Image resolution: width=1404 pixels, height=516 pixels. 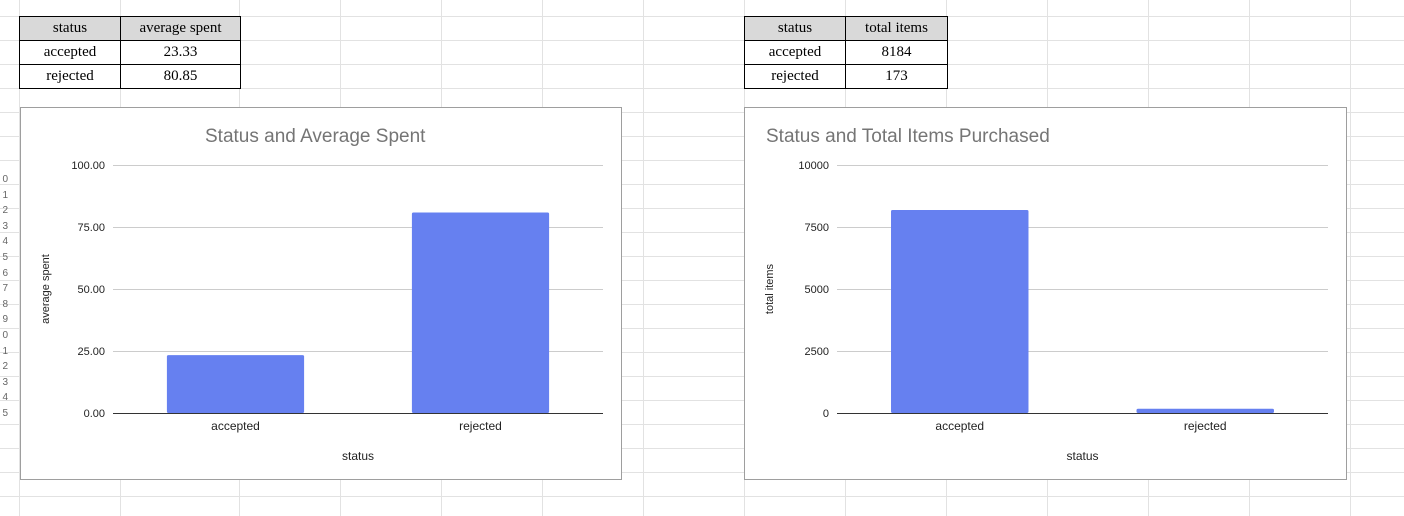 I want to click on table-header-row: status total items, so click(x=846, y=29).